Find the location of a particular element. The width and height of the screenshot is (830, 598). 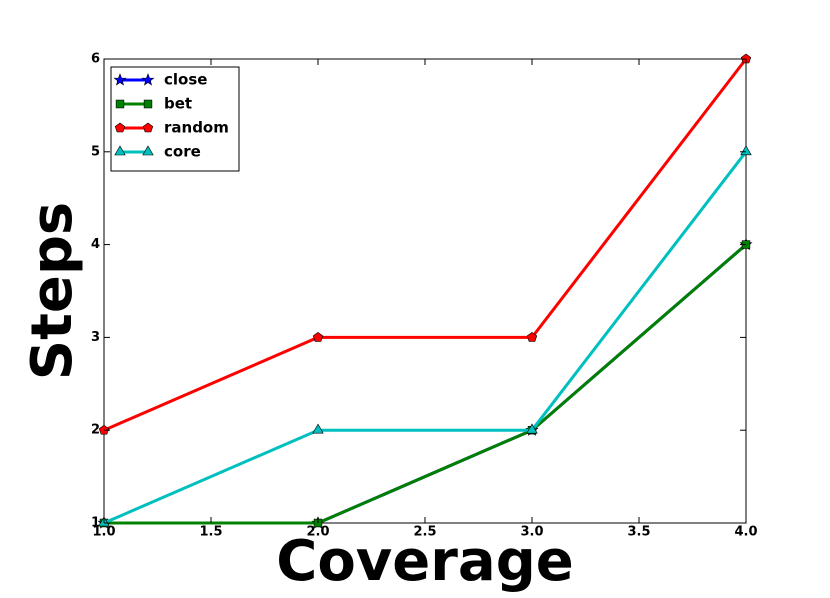

legend-box is located at coordinates (175, 119).